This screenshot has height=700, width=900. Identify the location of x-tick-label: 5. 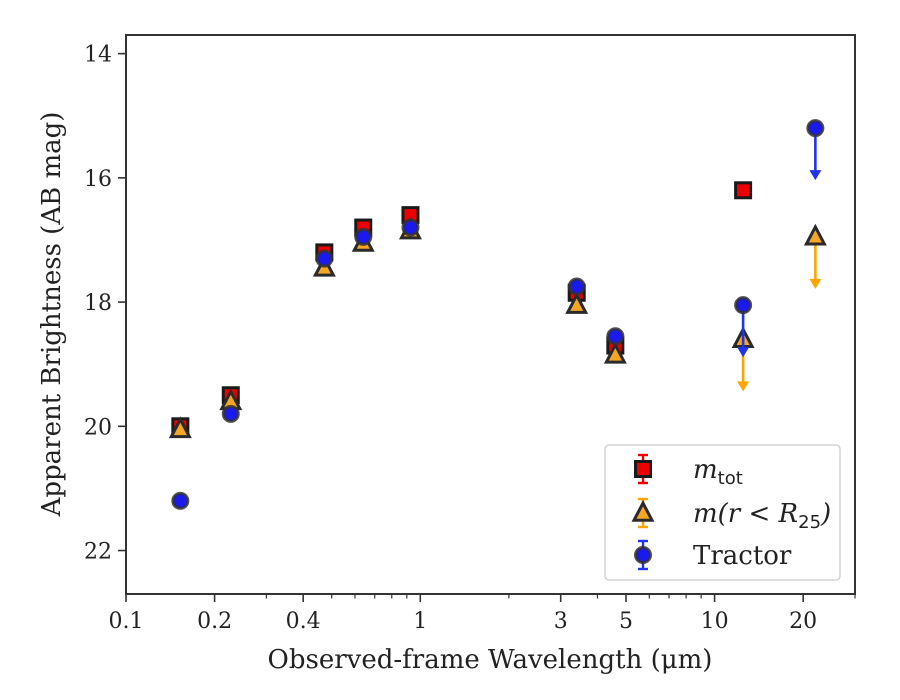
(626, 621).